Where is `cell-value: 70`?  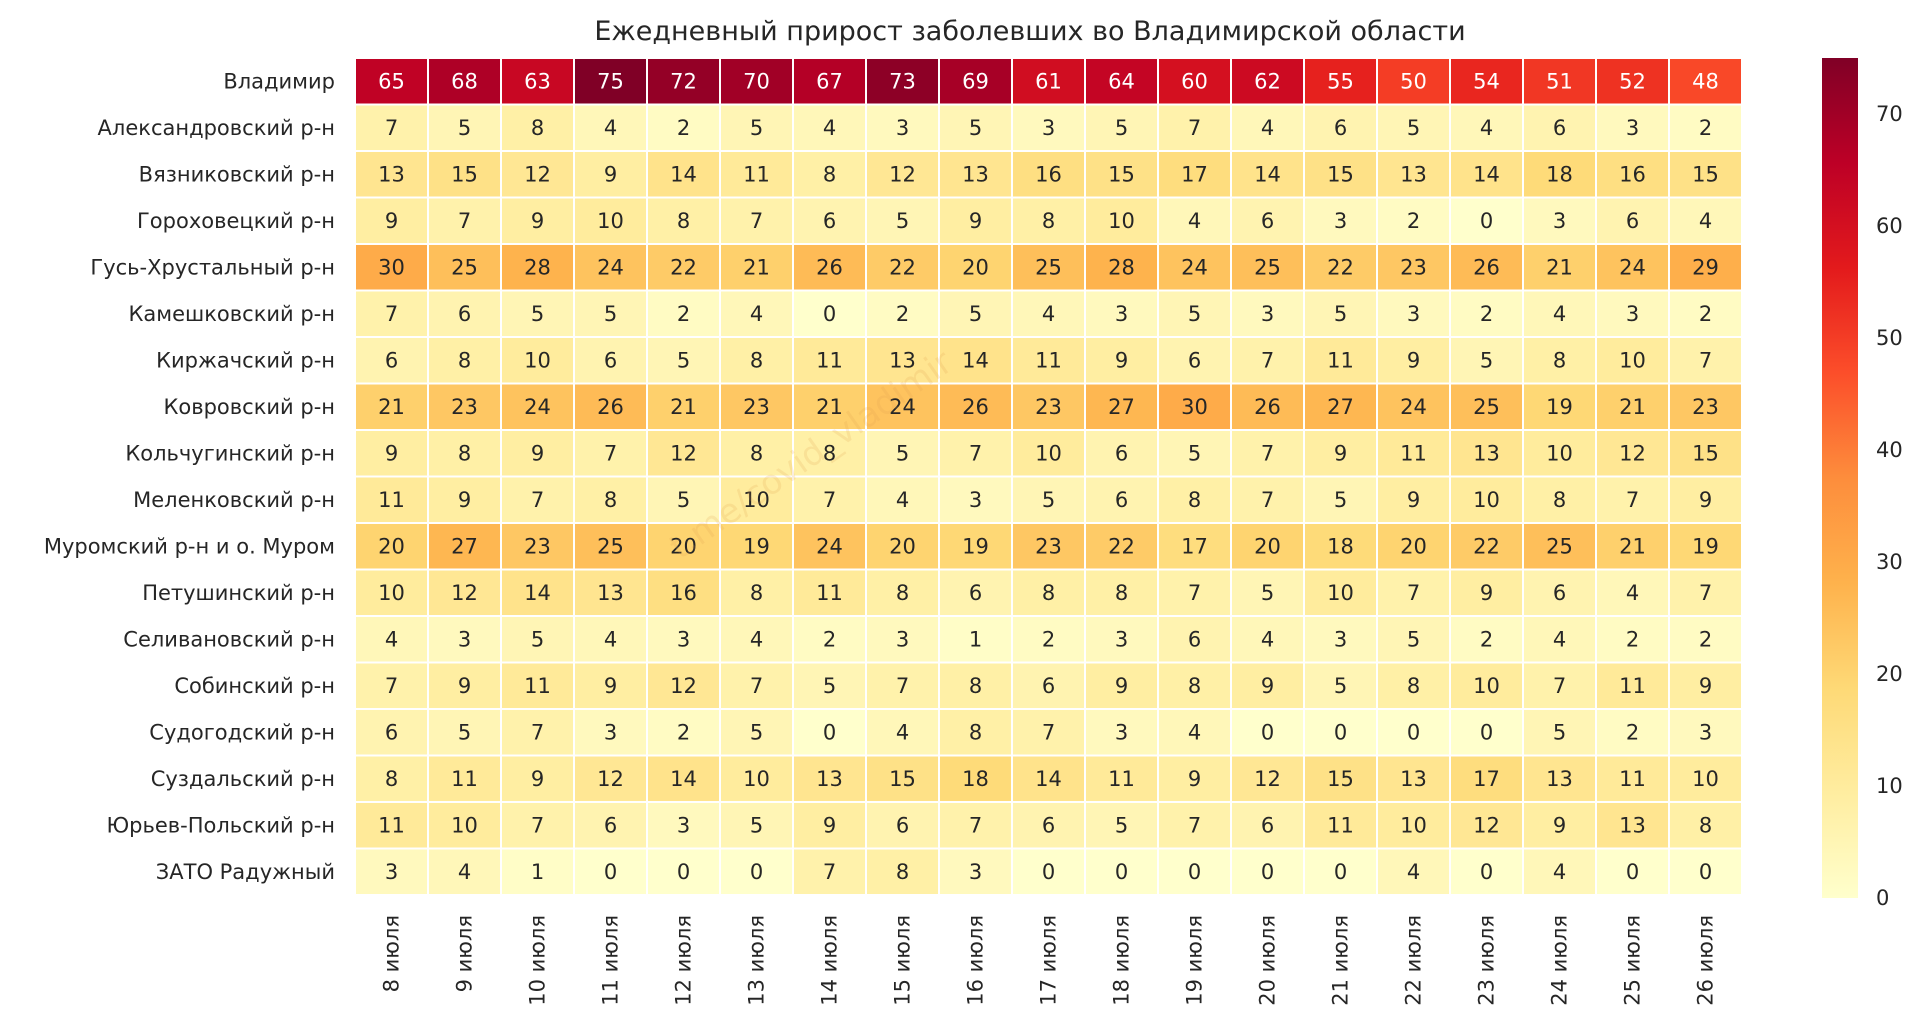
cell-value: 70 is located at coordinates (756, 81).